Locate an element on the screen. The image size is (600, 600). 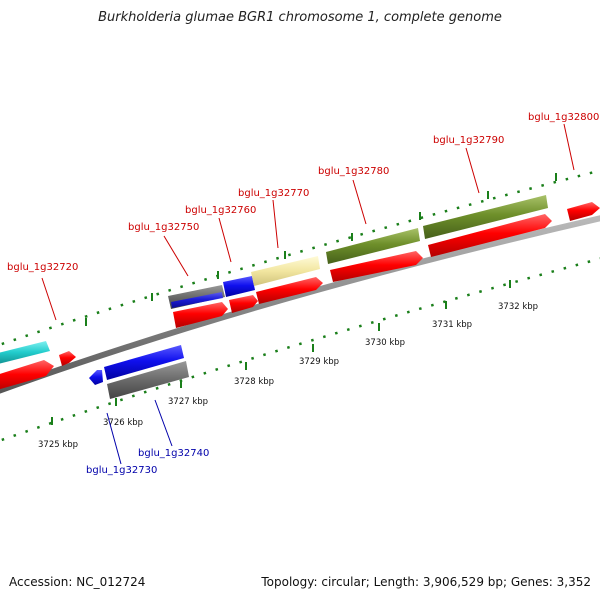
gene-bglu-1g32770-bar is located at coordinates (285, 271).